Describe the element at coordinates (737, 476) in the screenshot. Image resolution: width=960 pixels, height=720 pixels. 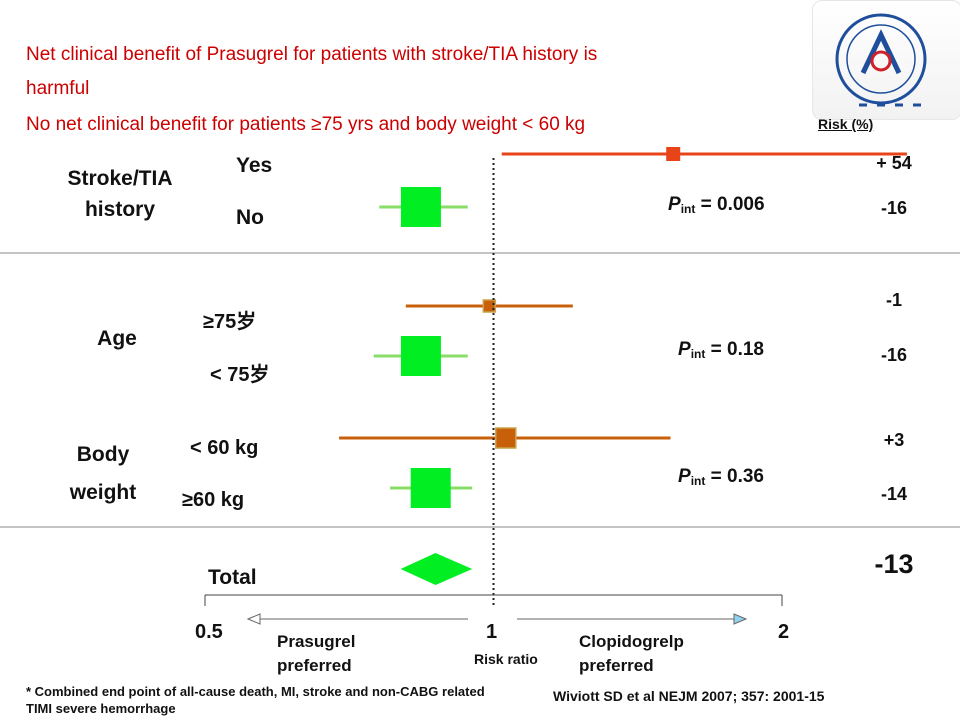
I see `pint-weight-value: = 0.36` at that location.